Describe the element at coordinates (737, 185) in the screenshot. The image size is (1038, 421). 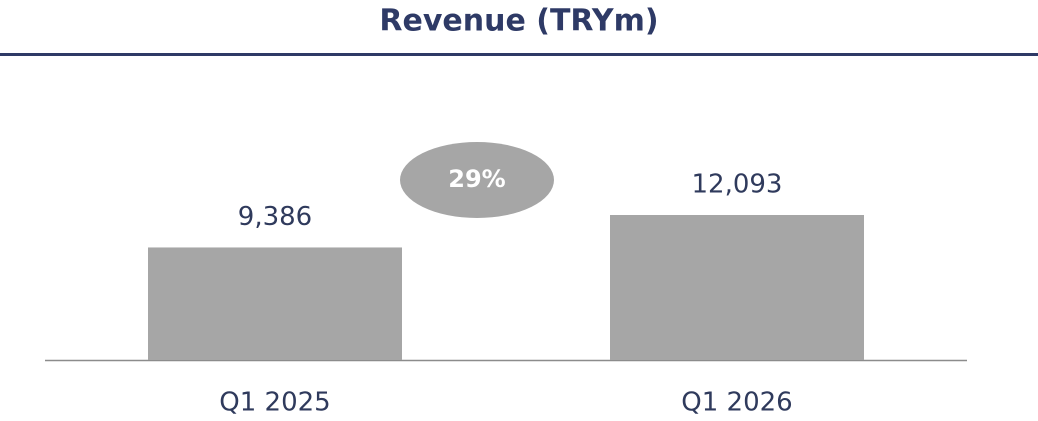
I see `value-label: 12,093` at that location.